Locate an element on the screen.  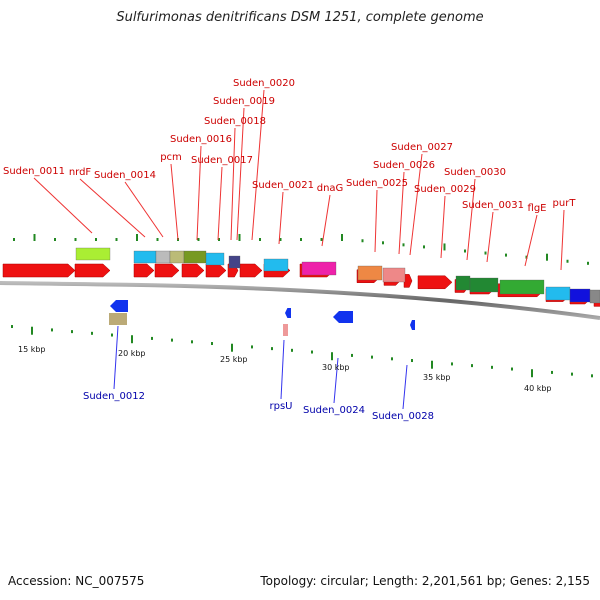
reverse-gene-label: Suden_0028 is located at coordinates (403, 416).